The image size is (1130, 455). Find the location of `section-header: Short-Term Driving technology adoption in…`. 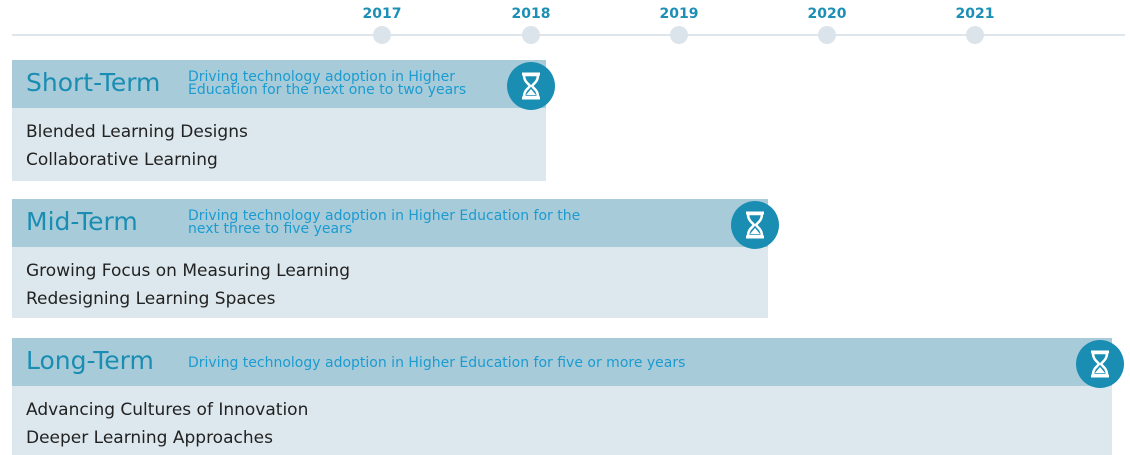

section-header: Short-Term Driving technology adoption in… is located at coordinates (279, 84).